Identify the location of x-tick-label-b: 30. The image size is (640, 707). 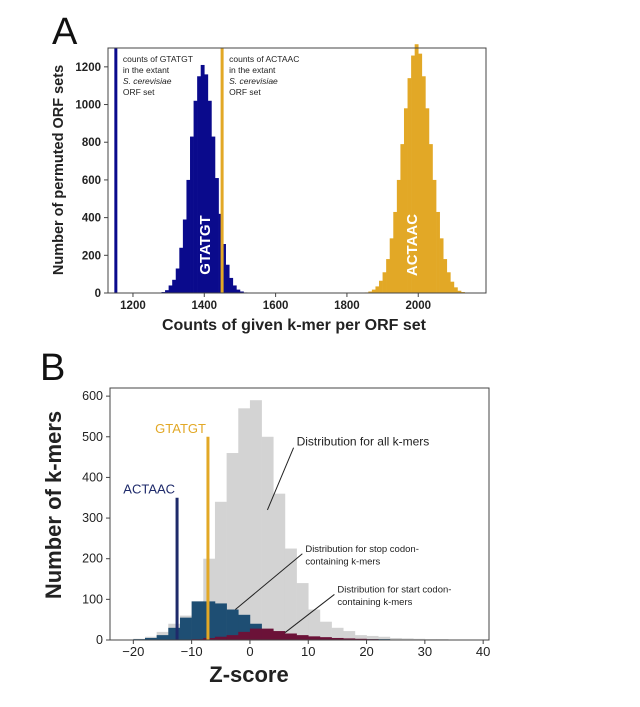
(425, 651).